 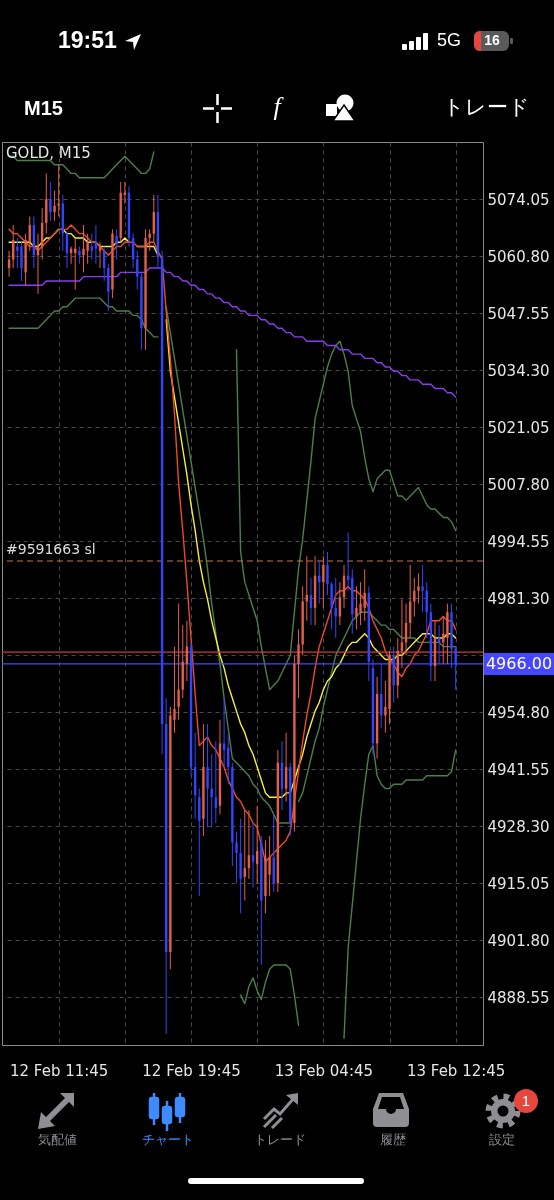 I want to click on y-tick-label: 5007.80, so click(x=518, y=484).